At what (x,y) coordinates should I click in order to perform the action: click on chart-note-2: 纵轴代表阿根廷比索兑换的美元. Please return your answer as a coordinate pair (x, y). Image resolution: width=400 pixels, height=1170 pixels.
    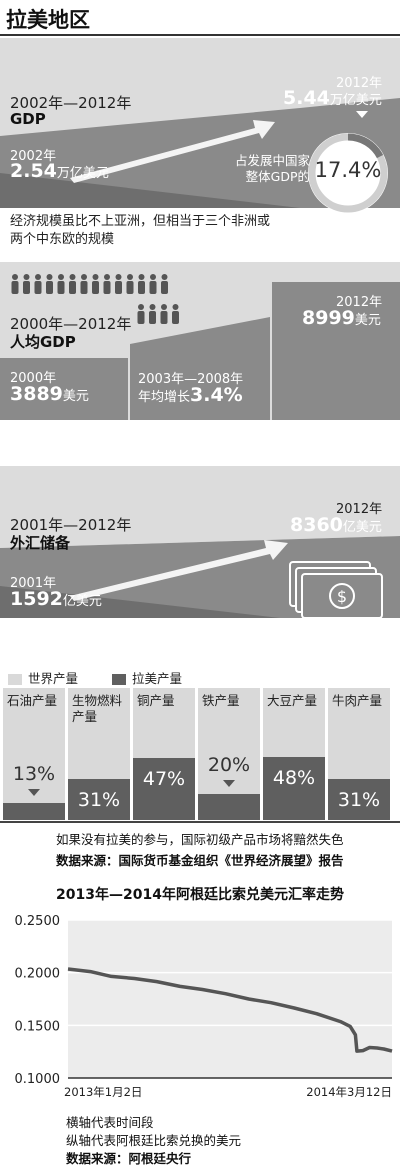
    Looking at the image, I should click on (154, 1140).